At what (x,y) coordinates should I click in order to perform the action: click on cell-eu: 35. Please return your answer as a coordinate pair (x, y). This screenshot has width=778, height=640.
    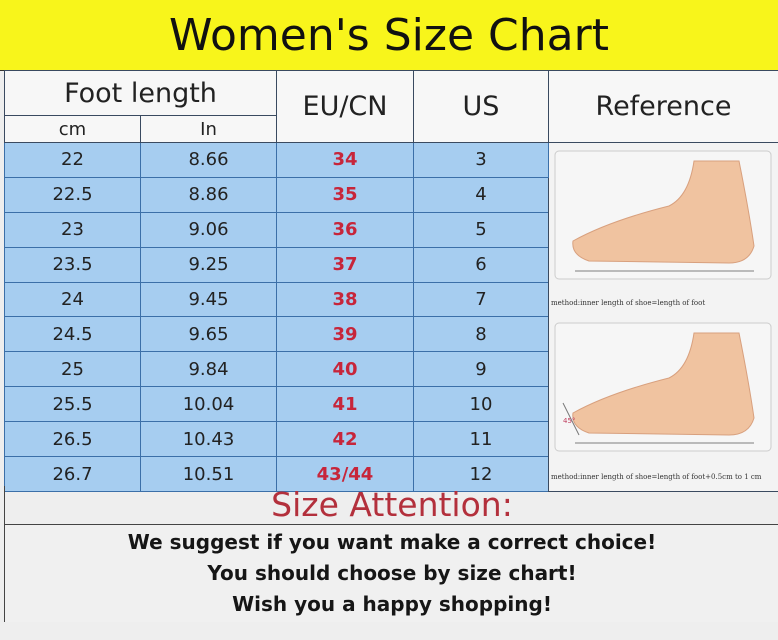
    Looking at the image, I should click on (345, 194).